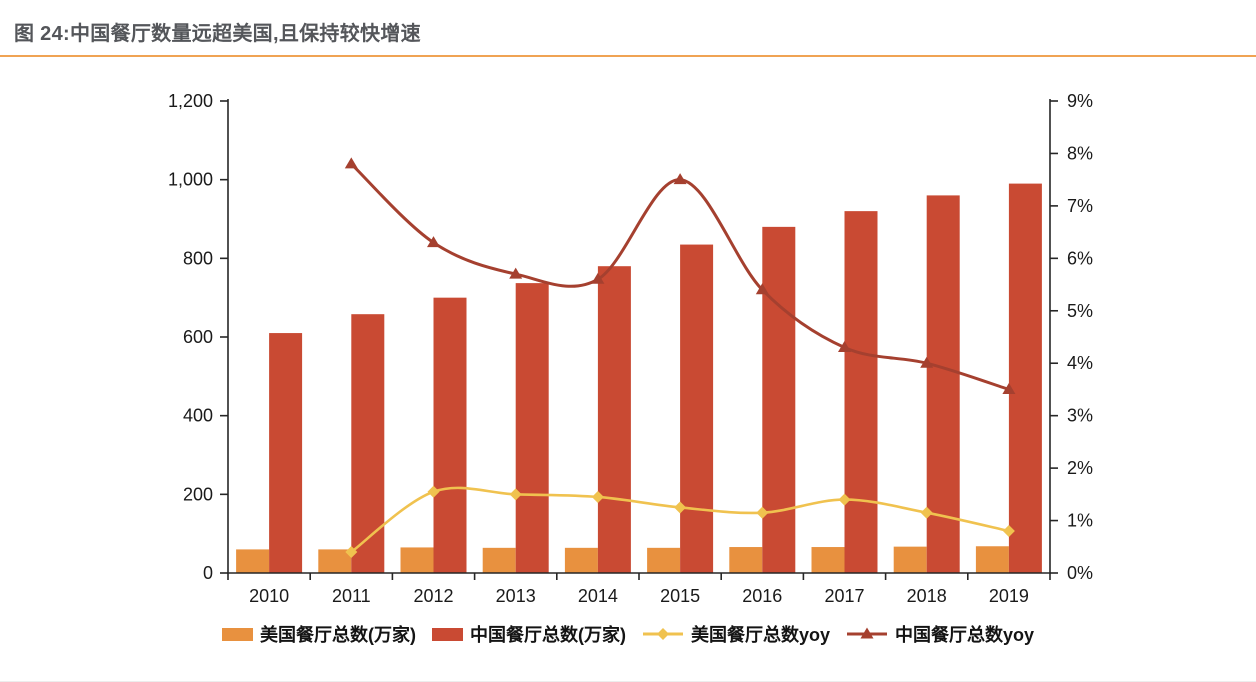 This screenshot has width=1256, height=682. Describe the element at coordinates (198, 258) in the screenshot. I see `y-left-tick-label: 800` at that location.